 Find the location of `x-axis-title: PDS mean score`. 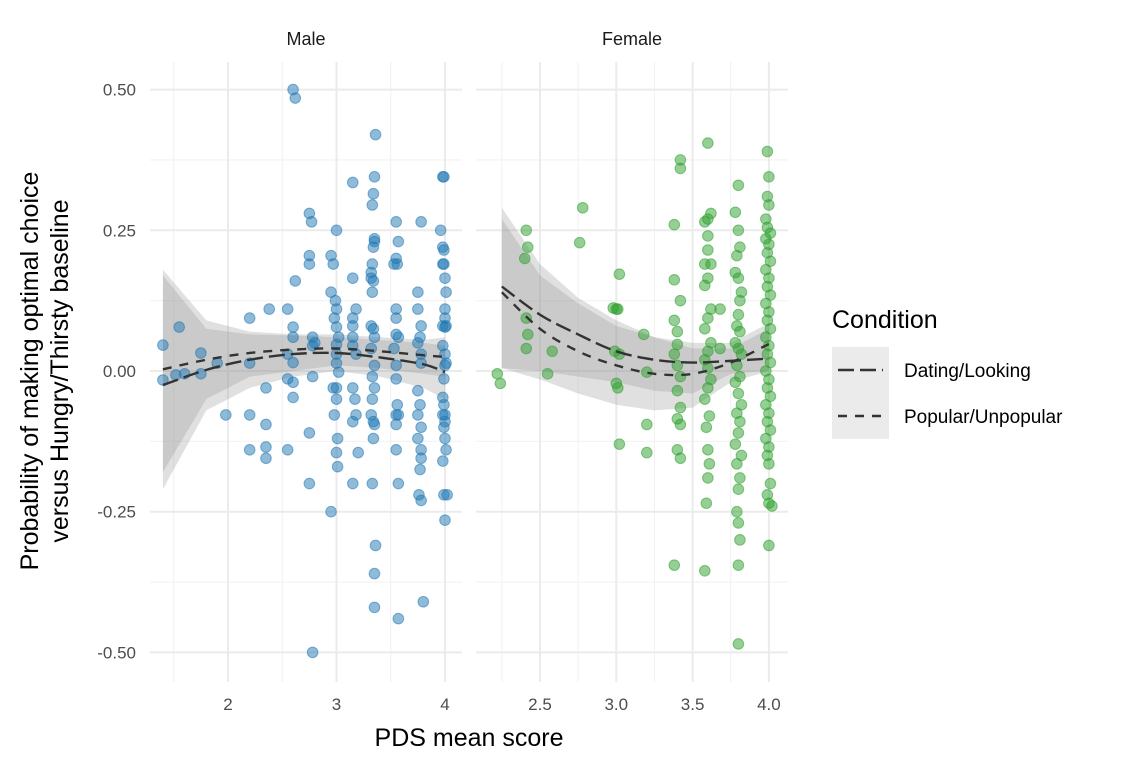

x-axis-title: PDS mean score is located at coordinates (469, 738).